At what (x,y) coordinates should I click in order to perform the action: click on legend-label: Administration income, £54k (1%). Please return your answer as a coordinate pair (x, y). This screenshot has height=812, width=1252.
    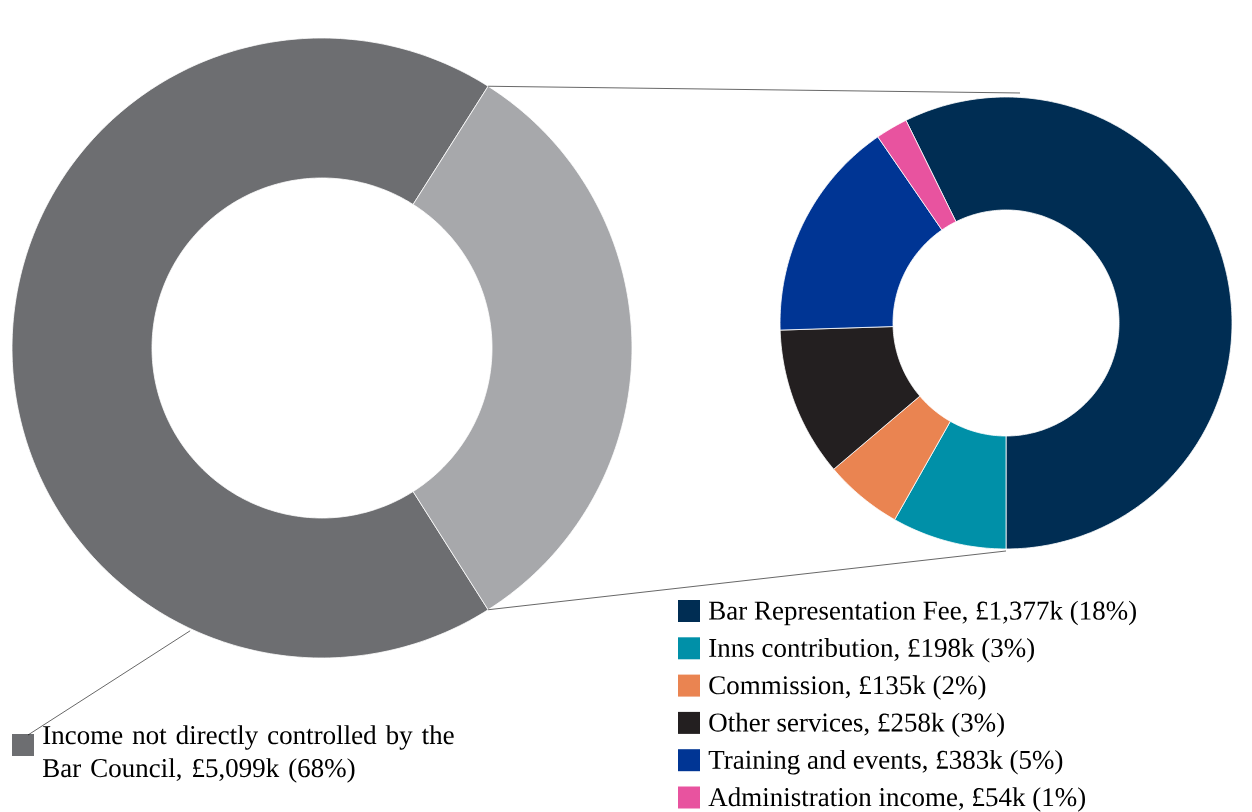
    Looking at the image, I should click on (897, 799).